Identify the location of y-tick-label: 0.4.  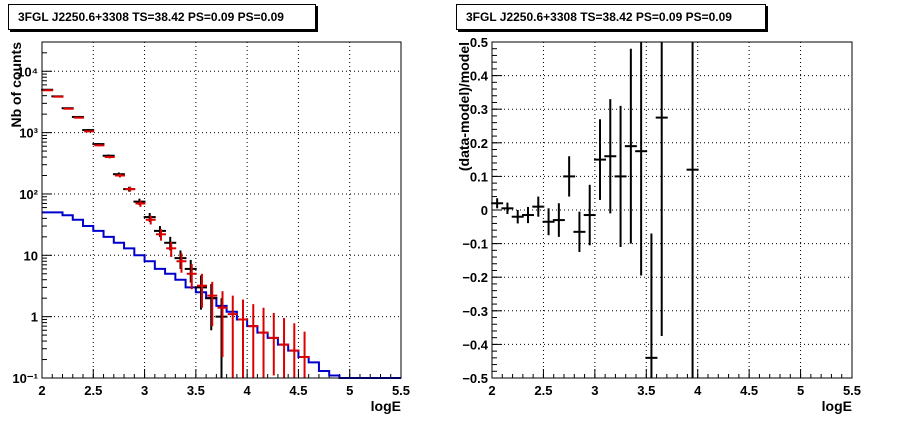
(479, 76).